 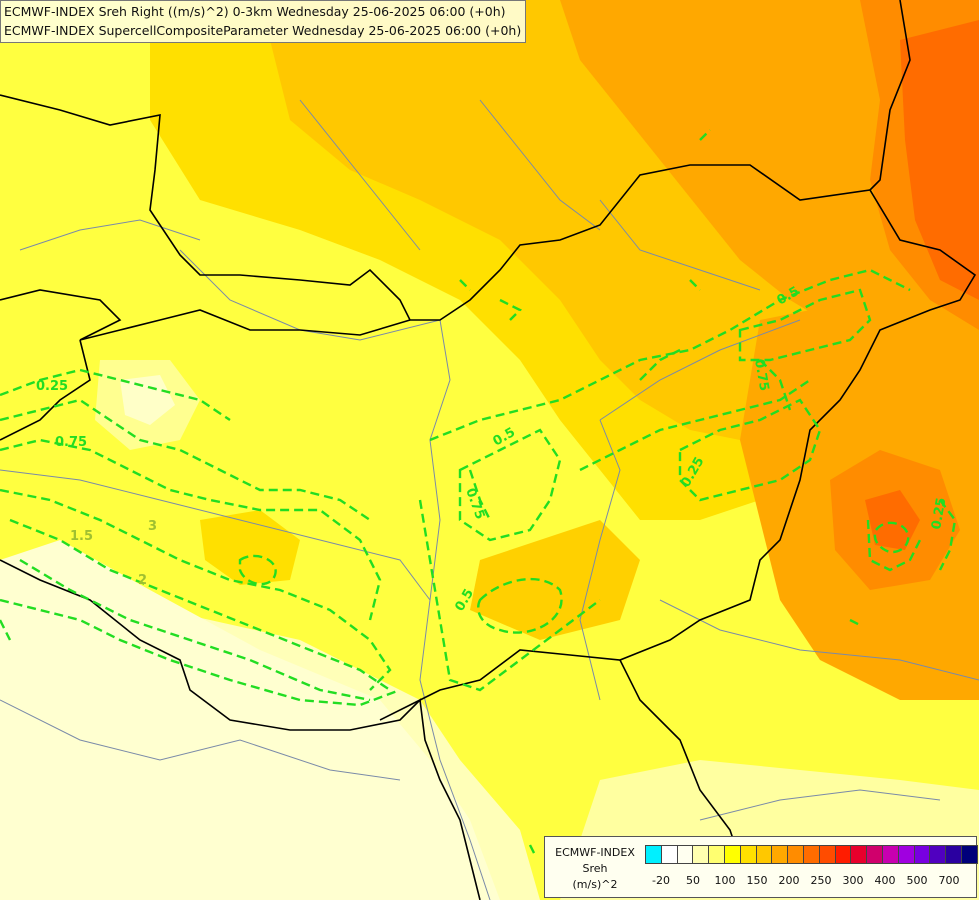 What do you see at coordinates (939, 160) in the screenshot?
I see `strong-sreh-edge` at bounding box center [939, 160].